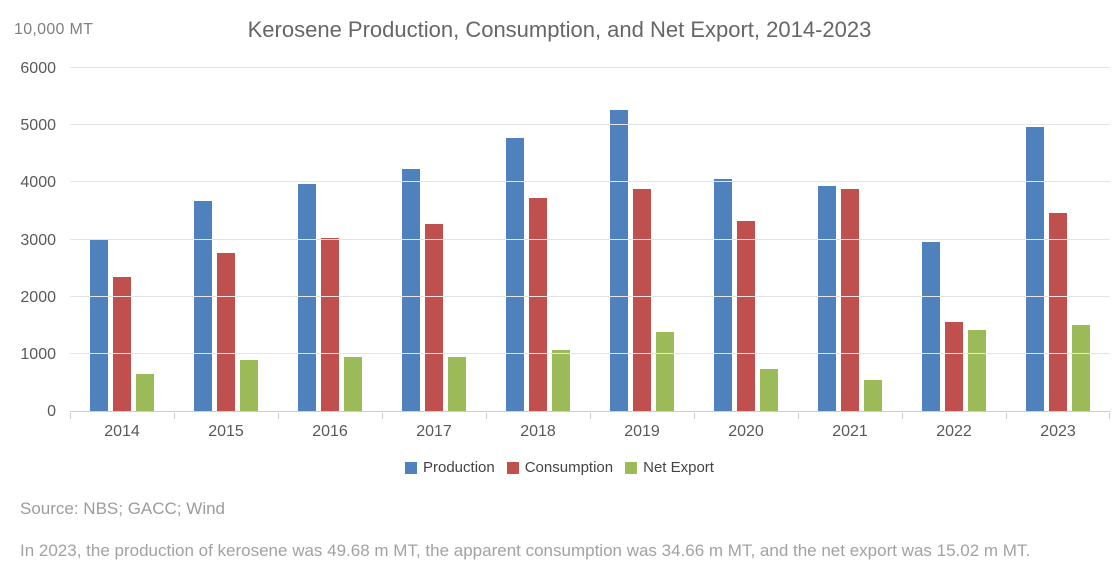 This screenshot has height=583, width=1119. What do you see at coordinates (38, 240) in the screenshot?
I see `y-axis-tick-label: 3000` at bounding box center [38, 240].